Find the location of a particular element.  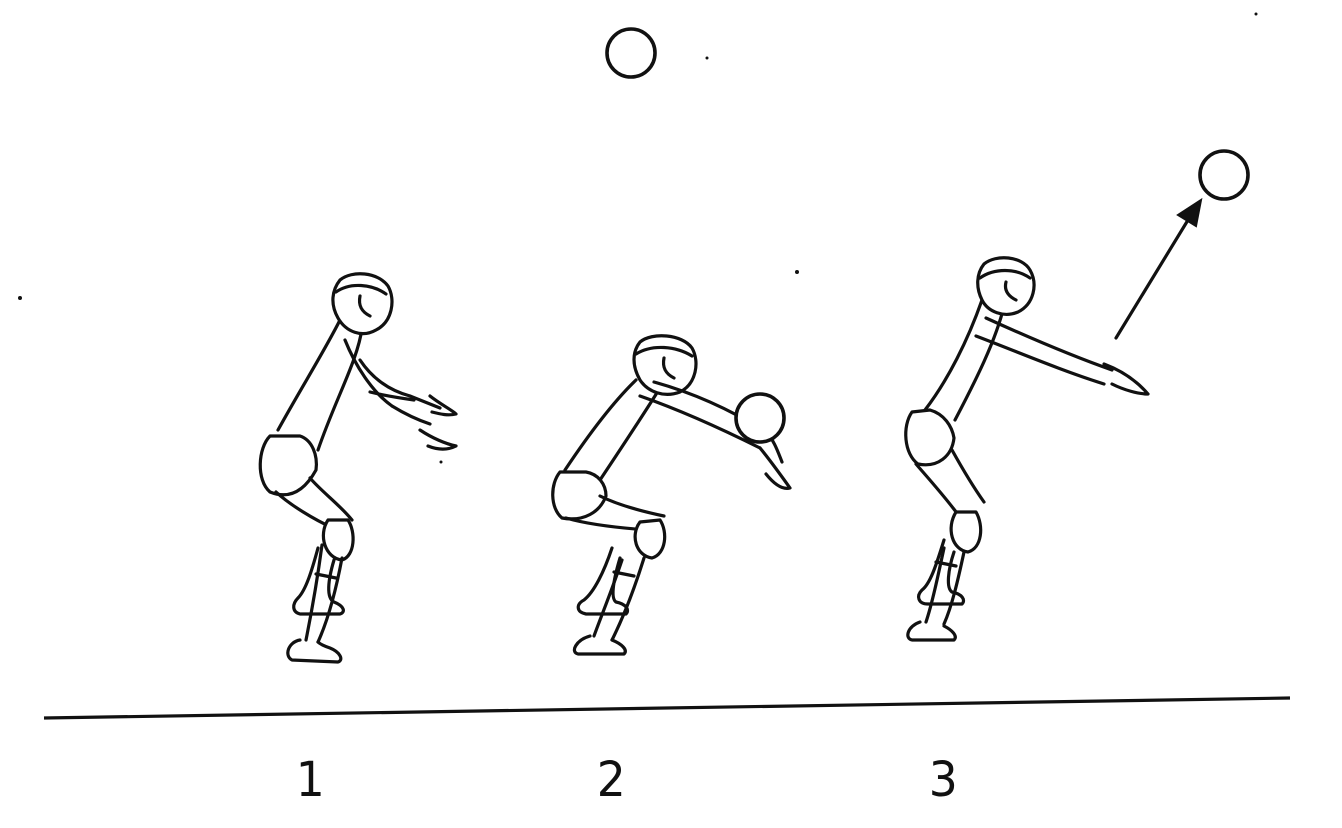

step-number-2: 2 is located at coordinates (611, 780).